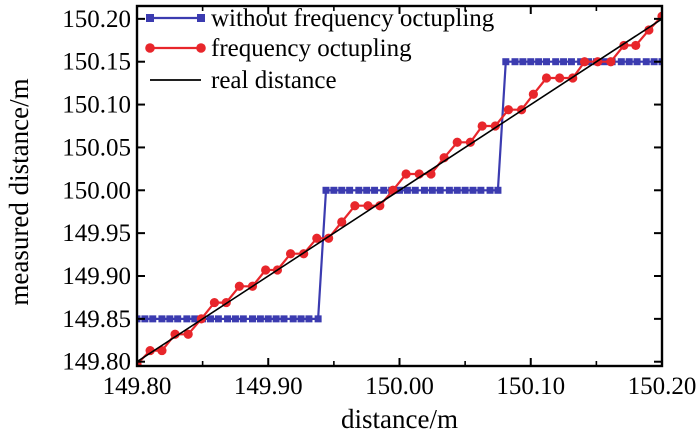 This screenshot has width=700, height=435. I want to click on legend-item-2: frequency octupling, so click(278, 48).